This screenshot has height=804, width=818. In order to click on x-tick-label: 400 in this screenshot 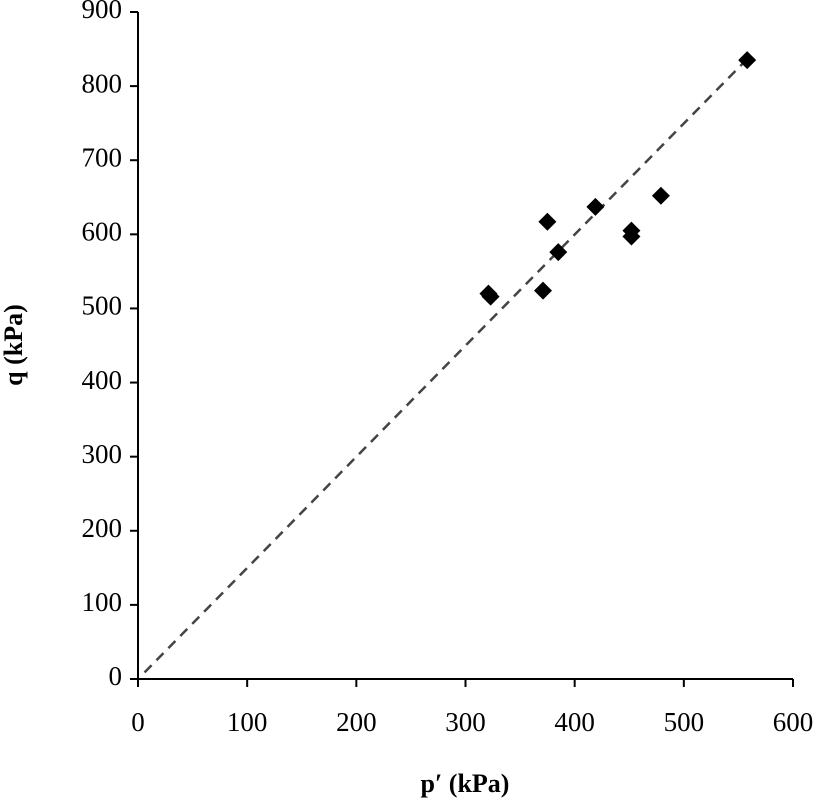, I will do `click(574, 722)`.